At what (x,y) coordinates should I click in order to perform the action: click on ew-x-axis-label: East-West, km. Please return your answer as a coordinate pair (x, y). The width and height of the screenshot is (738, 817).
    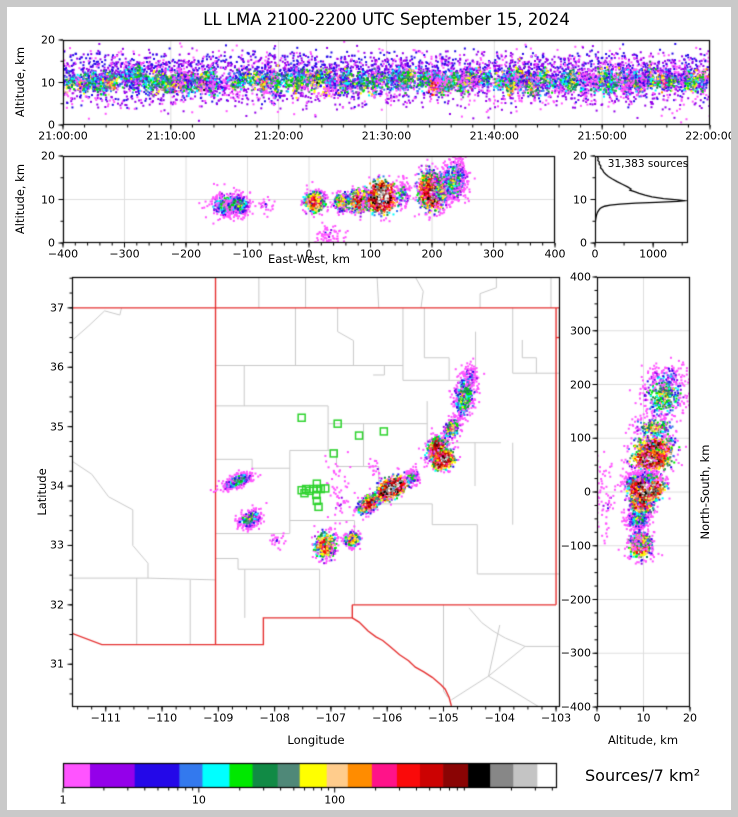
    Looking at the image, I should click on (309, 259).